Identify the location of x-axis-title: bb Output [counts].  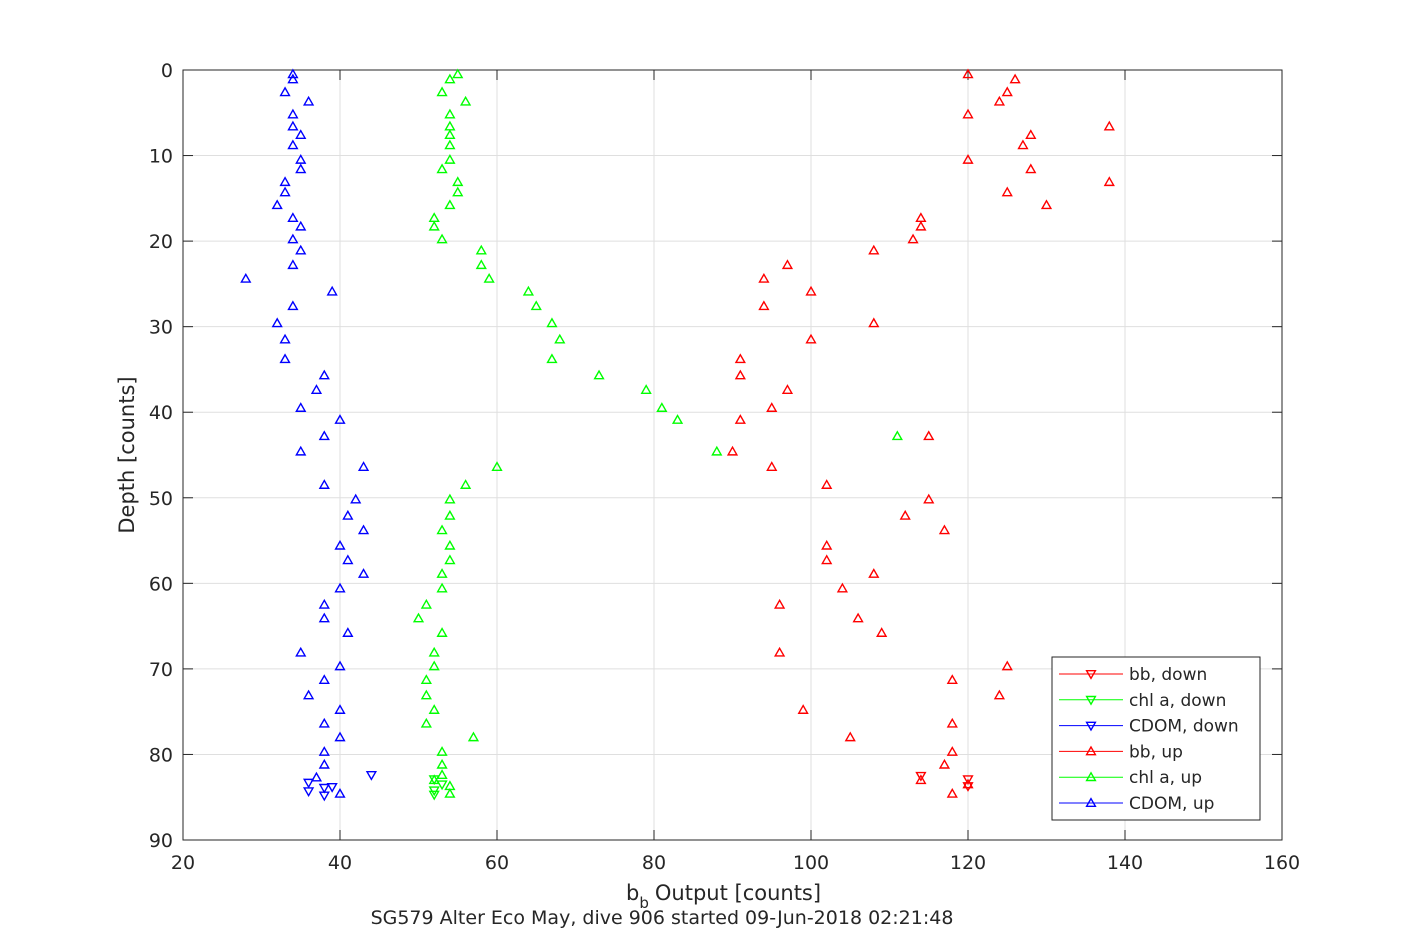
(723, 896).